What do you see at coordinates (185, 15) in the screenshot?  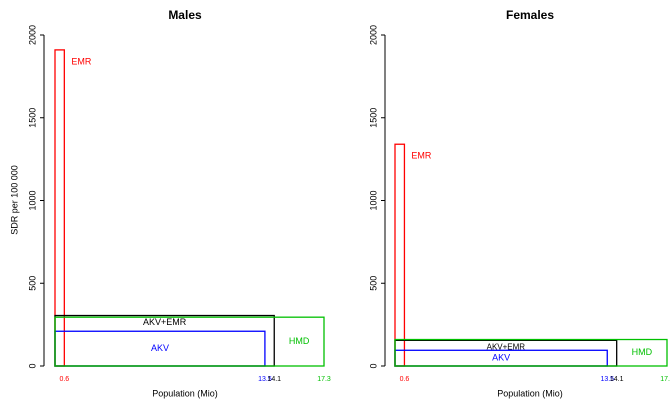 I see `chart-title: Males` at bounding box center [185, 15].